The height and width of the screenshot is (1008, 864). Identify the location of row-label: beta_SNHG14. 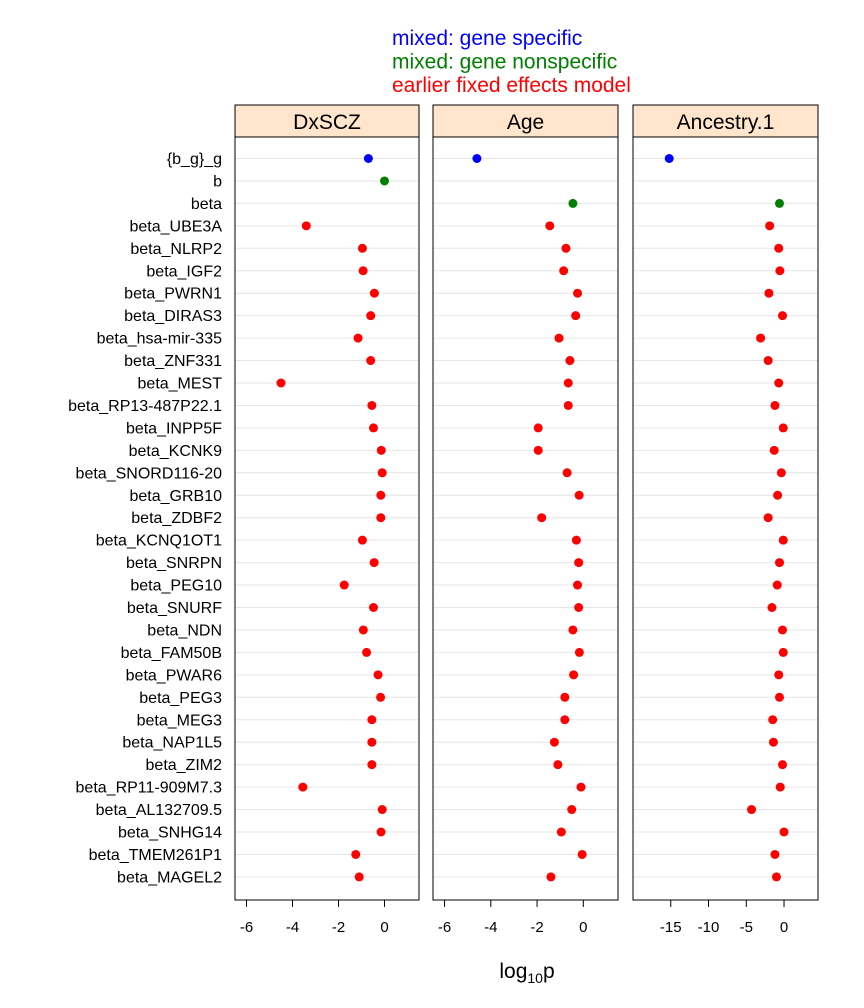
(170, 833).